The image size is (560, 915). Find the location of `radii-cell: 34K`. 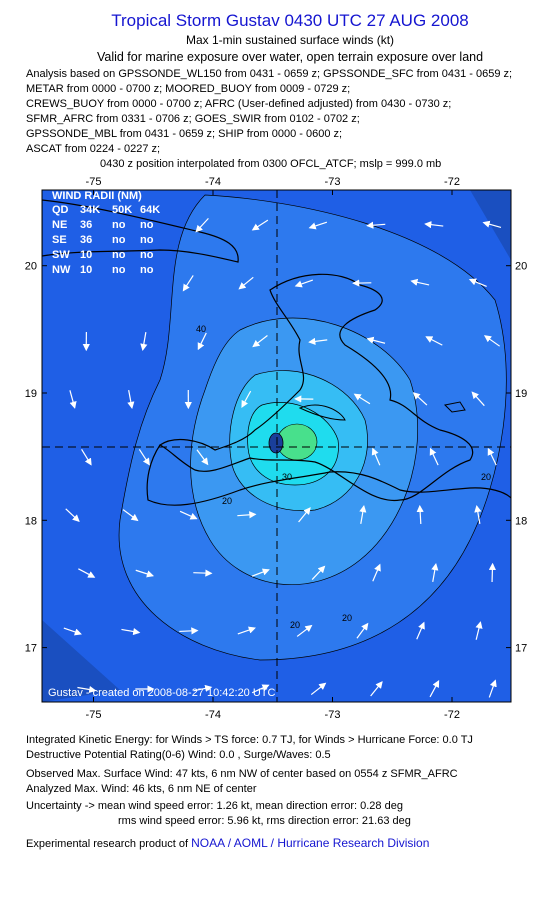

radii-cell: 34K is located at coordinates (90, 210).